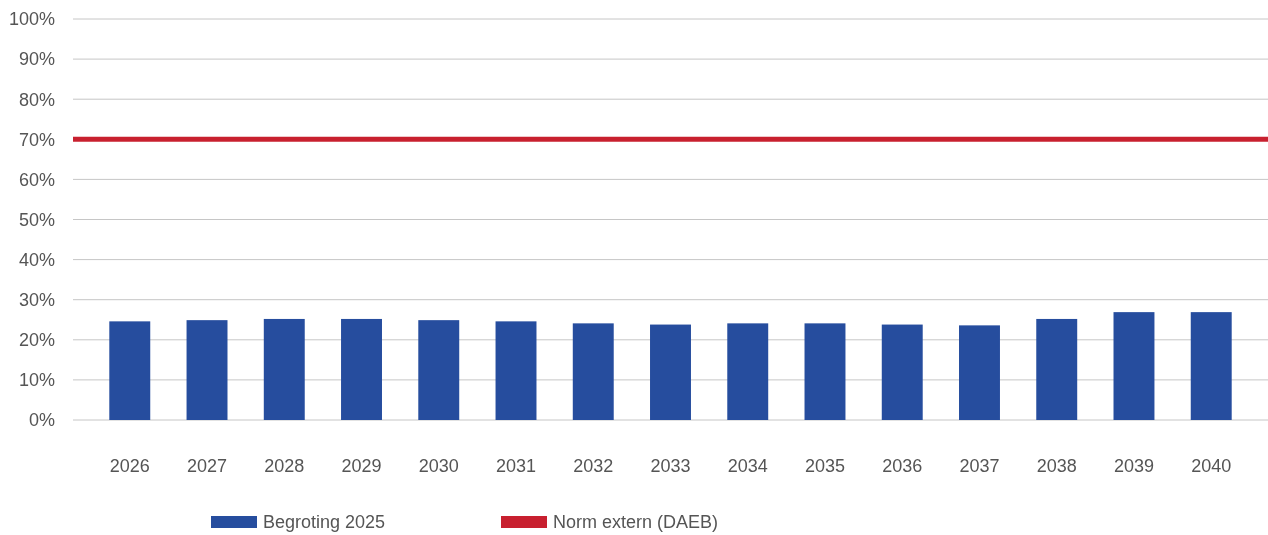 This screenshot has width=1268, height=535. I want to click on x-tick-label: 2031, so click(516, 466).